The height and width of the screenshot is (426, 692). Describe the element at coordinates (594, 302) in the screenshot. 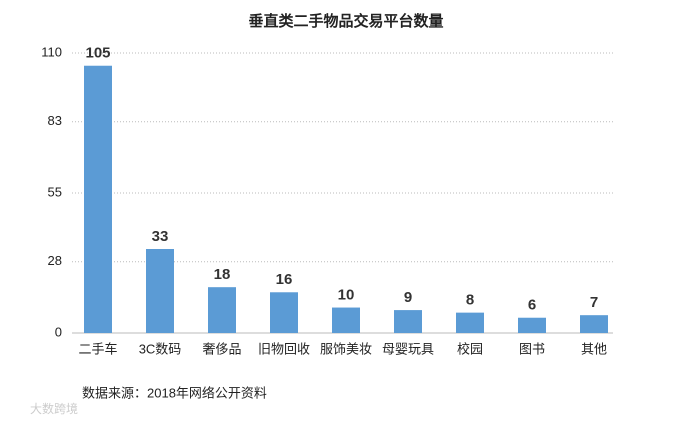

I see `data-label: 7` at that location.